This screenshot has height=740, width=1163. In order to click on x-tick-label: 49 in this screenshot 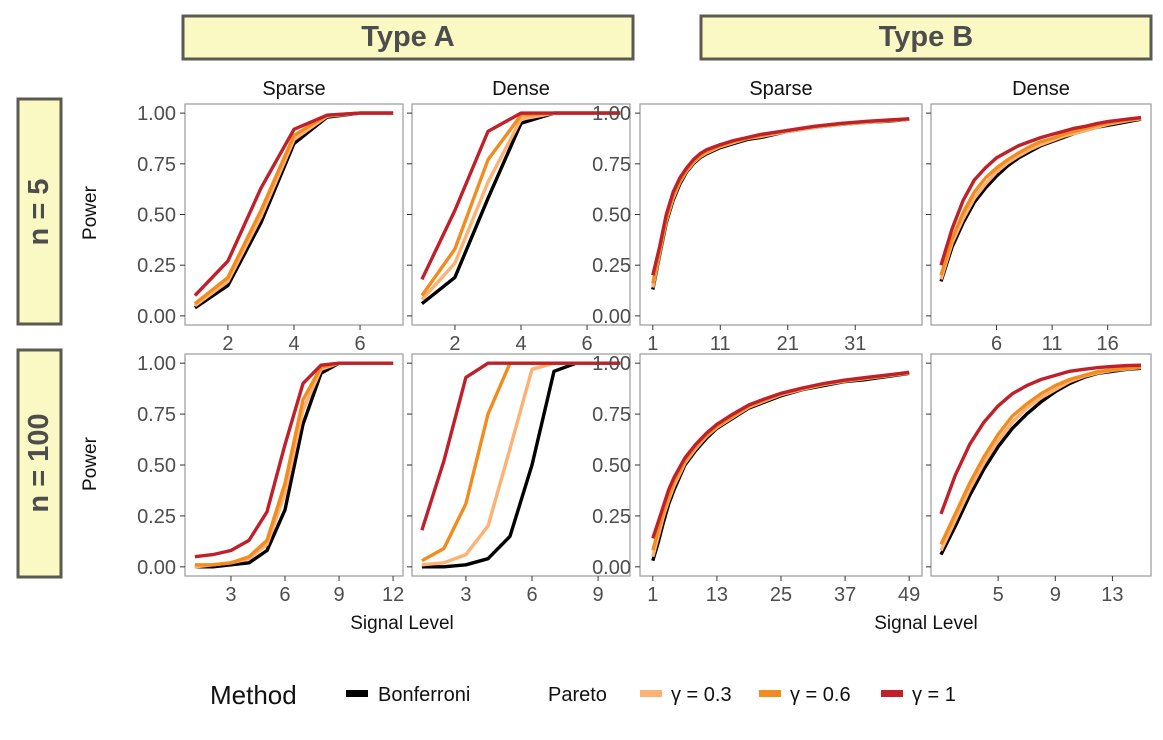, I will do `click(909, 595)`.